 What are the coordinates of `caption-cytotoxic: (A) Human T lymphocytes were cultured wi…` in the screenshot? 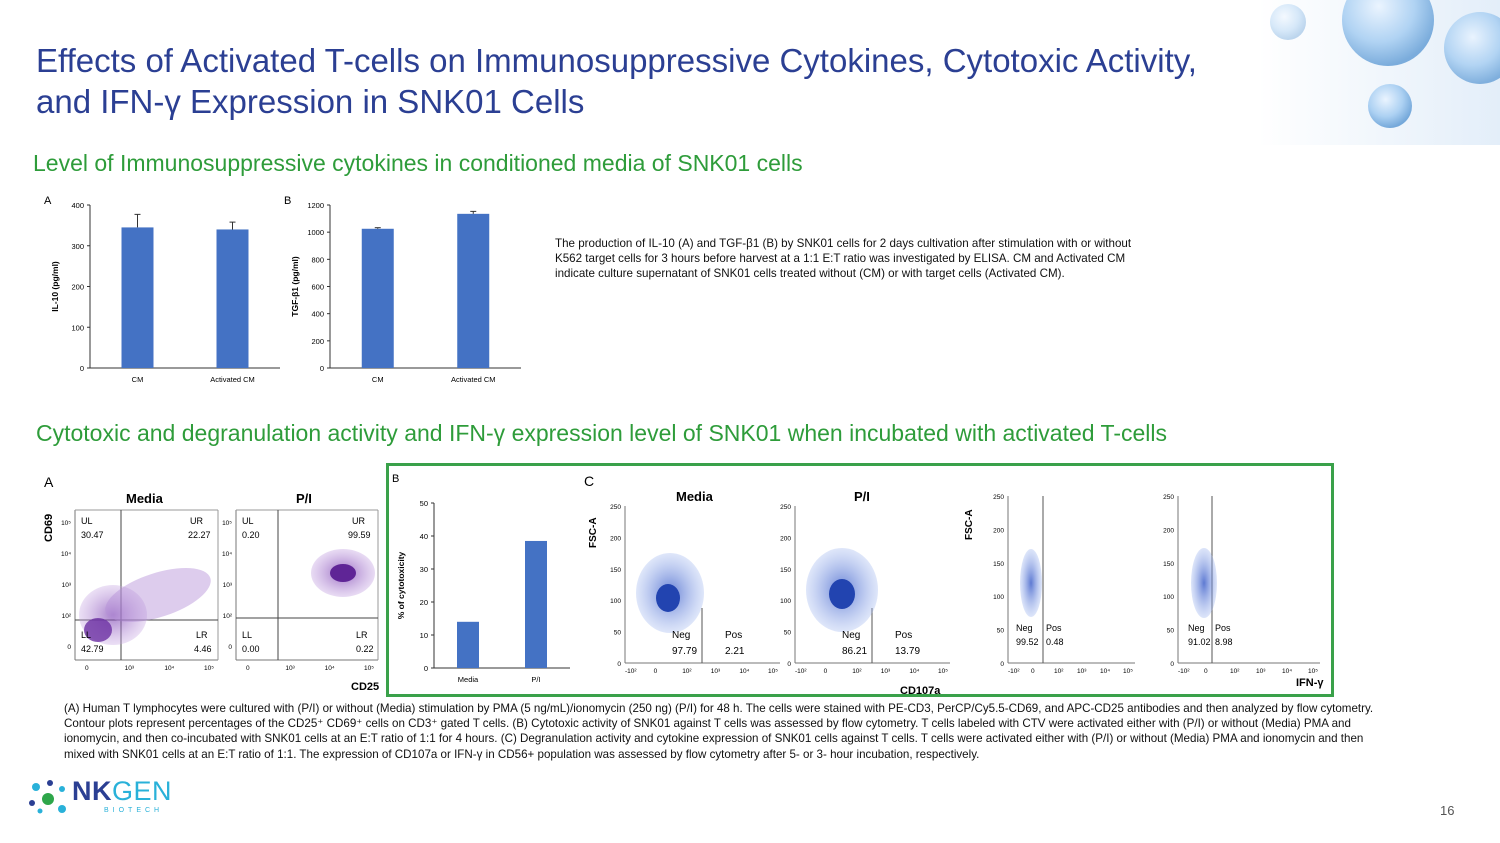 It's located at (719, 731).